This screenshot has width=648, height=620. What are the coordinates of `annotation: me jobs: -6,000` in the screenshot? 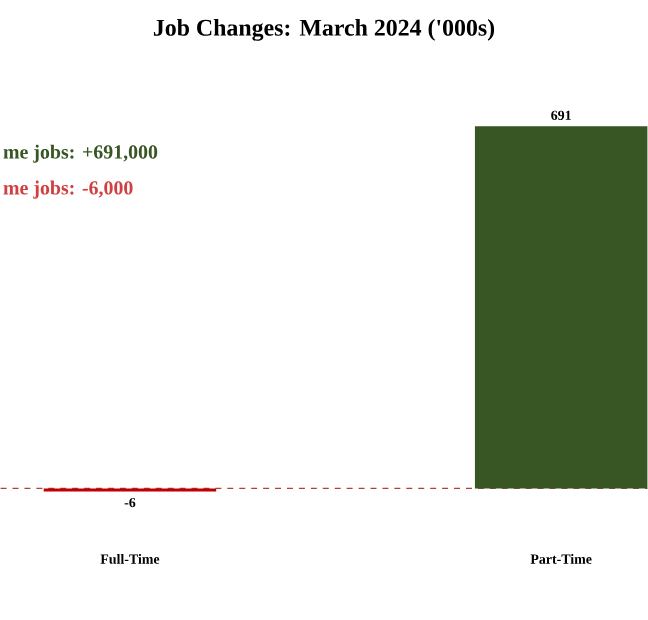 It's located at (68, 189).